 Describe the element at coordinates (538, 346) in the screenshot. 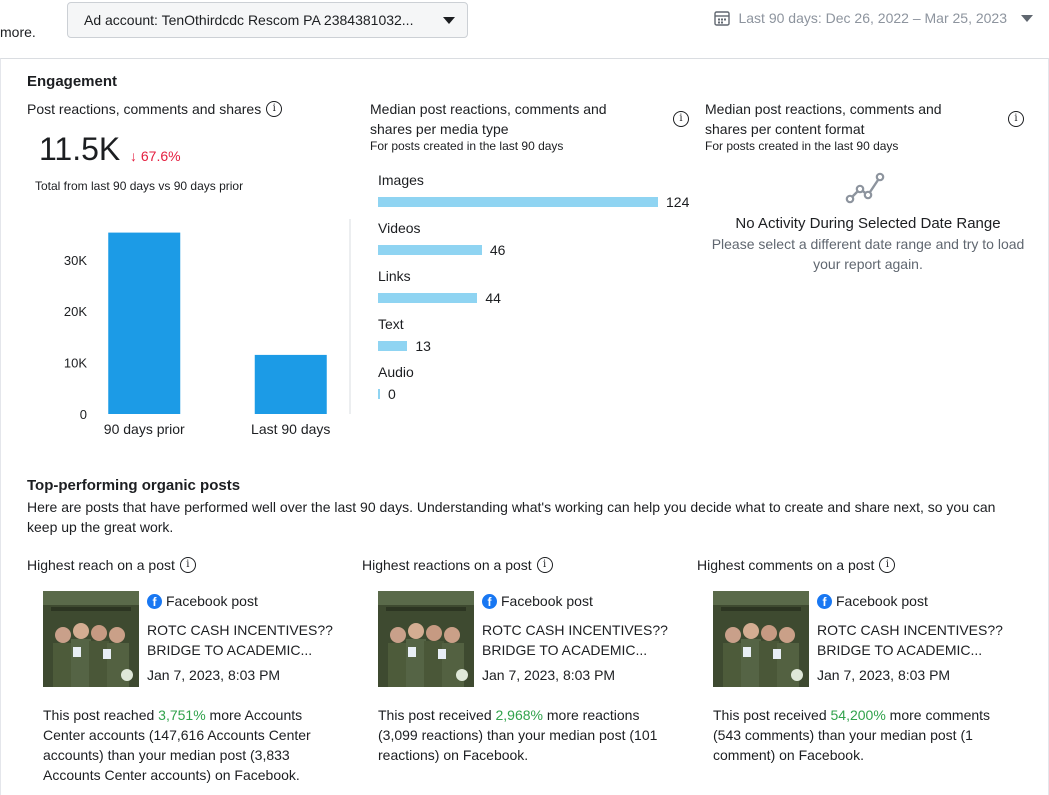

I see `hbar-row: 13` at that location.